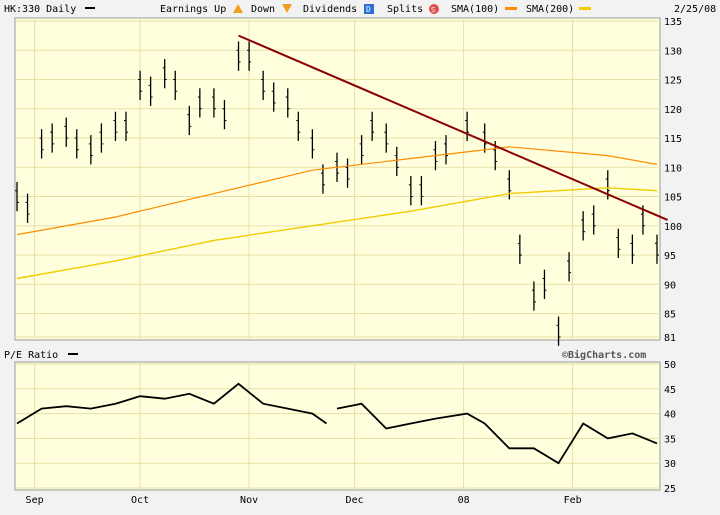 The width and height of the screenshot is (720, 515). I want to click on price-y-tick-label: 105, so click(673, 198).